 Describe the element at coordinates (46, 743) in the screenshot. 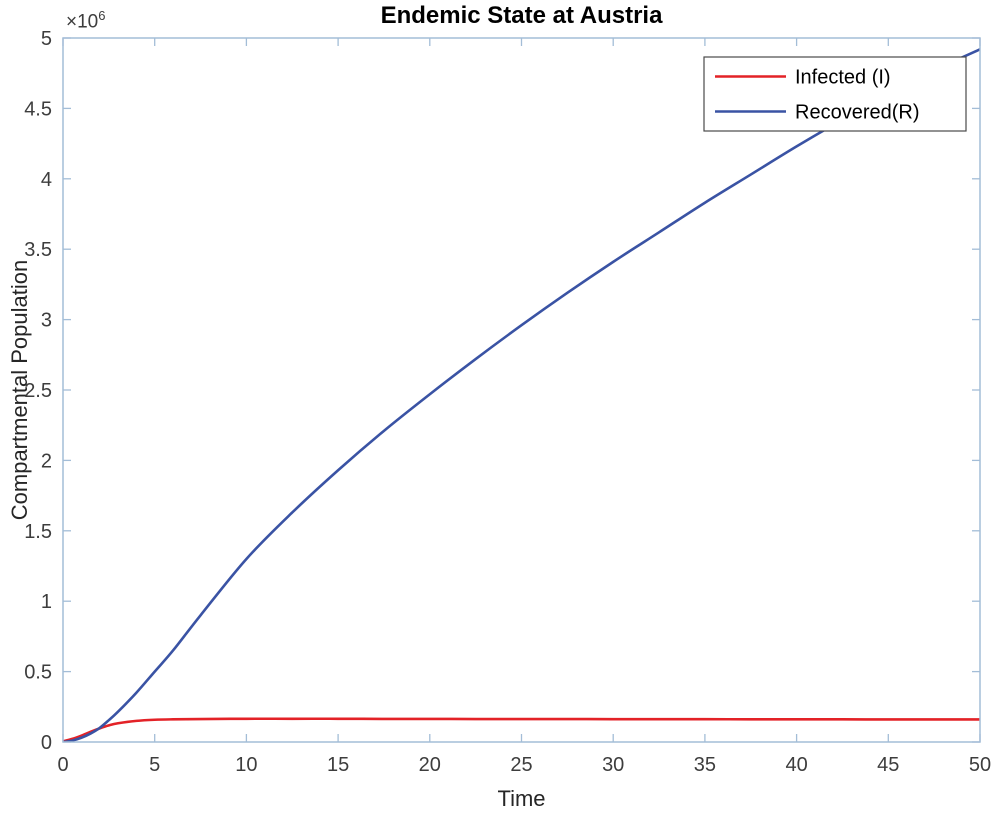

I see `y-tick-label: 0` at that location.